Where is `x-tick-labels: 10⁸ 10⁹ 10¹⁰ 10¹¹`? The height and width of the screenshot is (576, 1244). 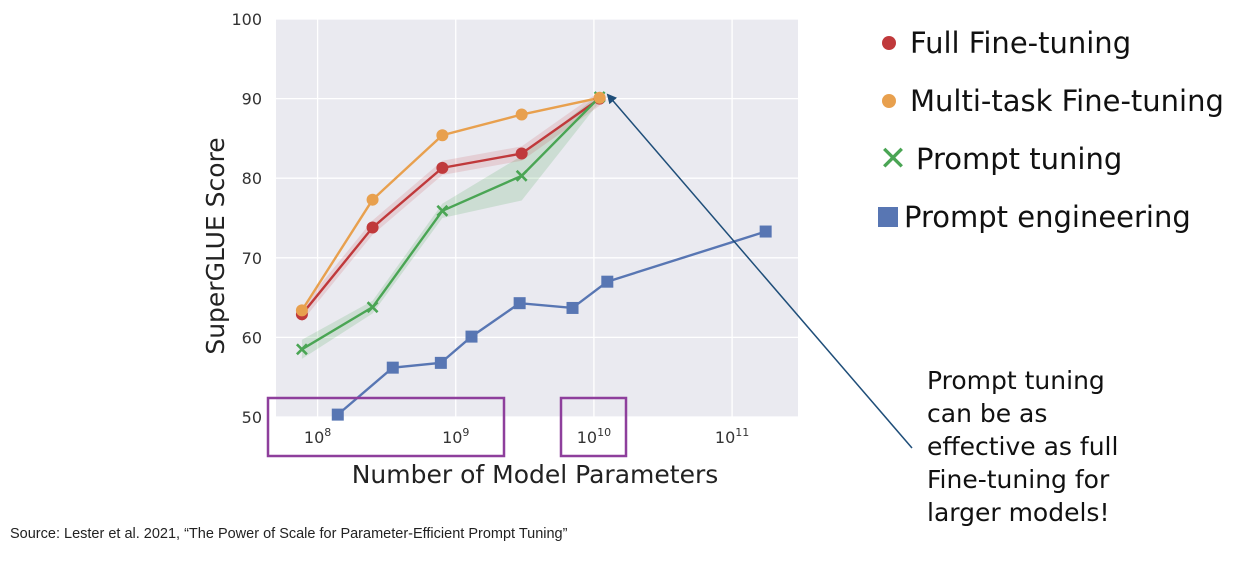
x-tick-labels: 10⁸ 10⁹ 10¹⁰ 10¹¹ is located at coordinates (526, 436).